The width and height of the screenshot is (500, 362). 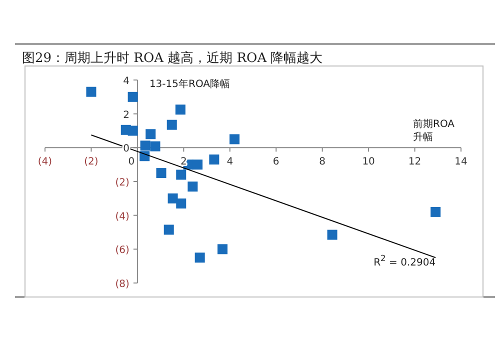 I want to click on x-axis-title: 前期ROA升幅, so click(x=434, y=131).